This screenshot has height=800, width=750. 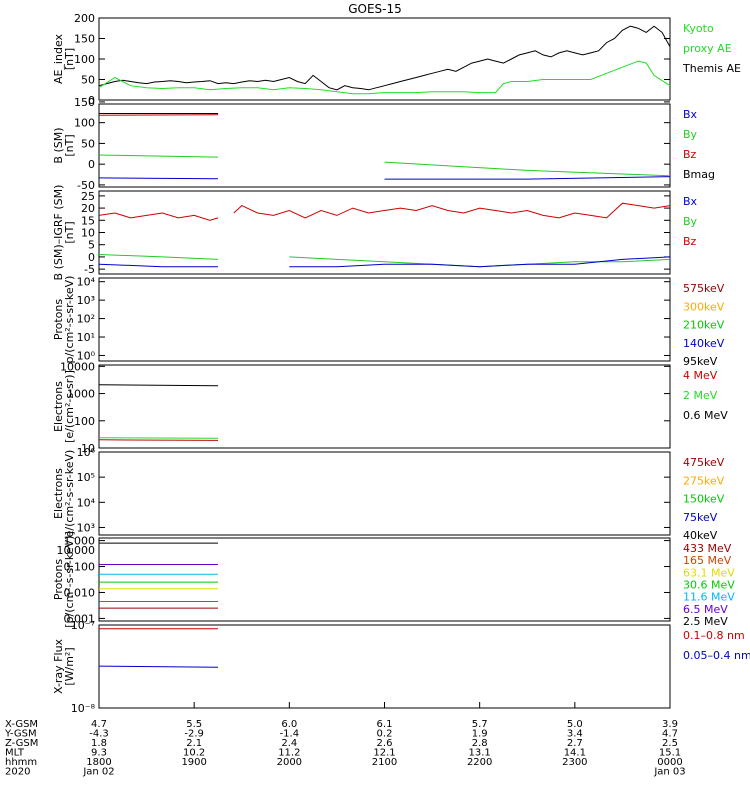 What do you see at coordinates (194, 743) in the screenshot?
I see `ephemeris-value: 2.1` at bounding box center [194, 743].